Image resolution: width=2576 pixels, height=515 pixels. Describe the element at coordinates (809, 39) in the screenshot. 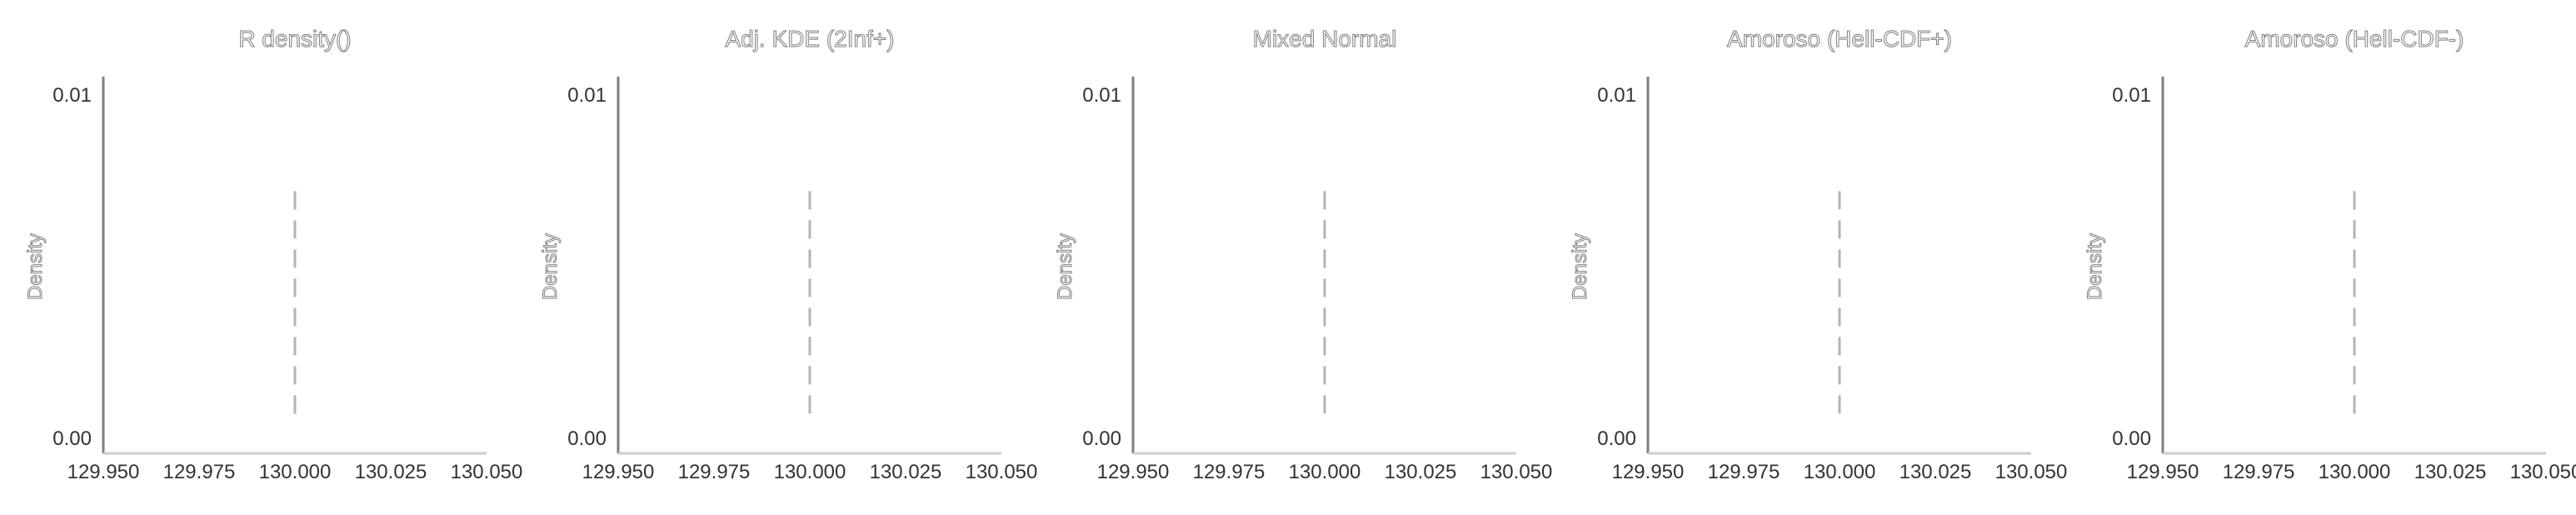

I see `chart-title: Adj. KDE (2Inf+)` at that location.